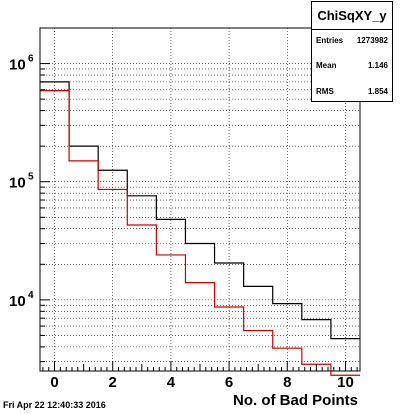  What do you see at coordinates (372, 40) in the screenshot?
I see `stats-value: 1273982` at bounding box center [372, 40].